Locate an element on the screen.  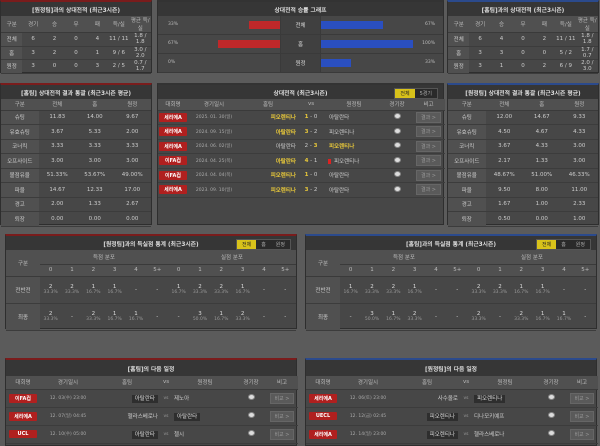
stat-cell: 3.00 is located at coordinates (95, 161).